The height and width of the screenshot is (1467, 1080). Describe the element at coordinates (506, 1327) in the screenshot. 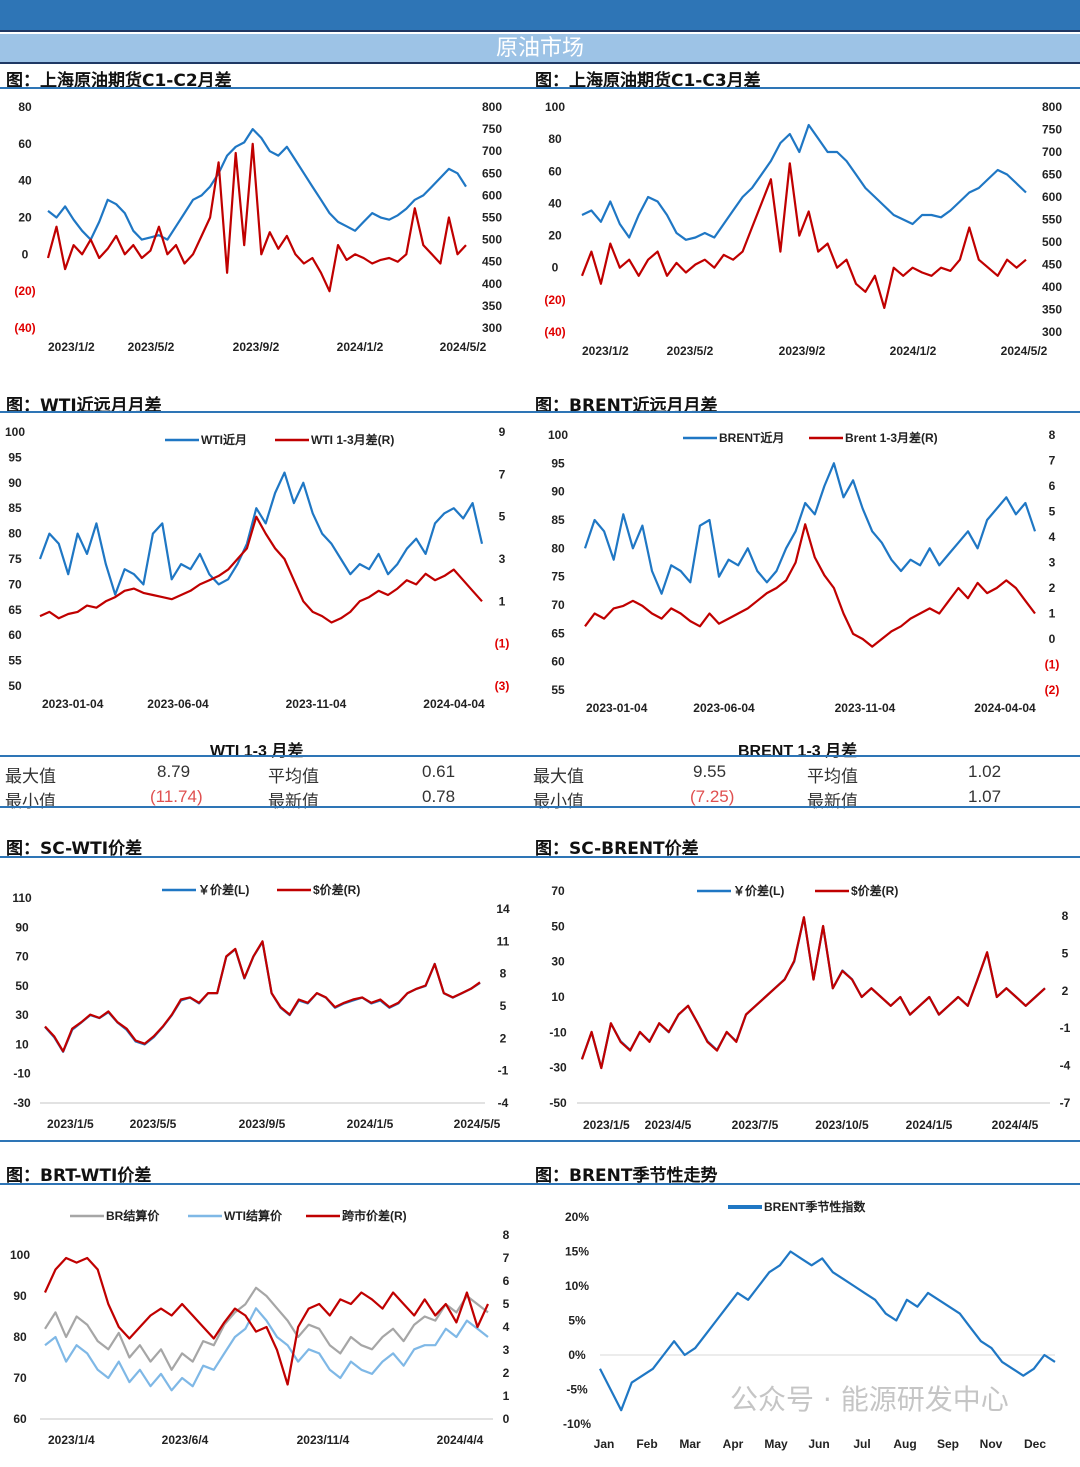

I see `y-right-tick-label: 4` at that location.